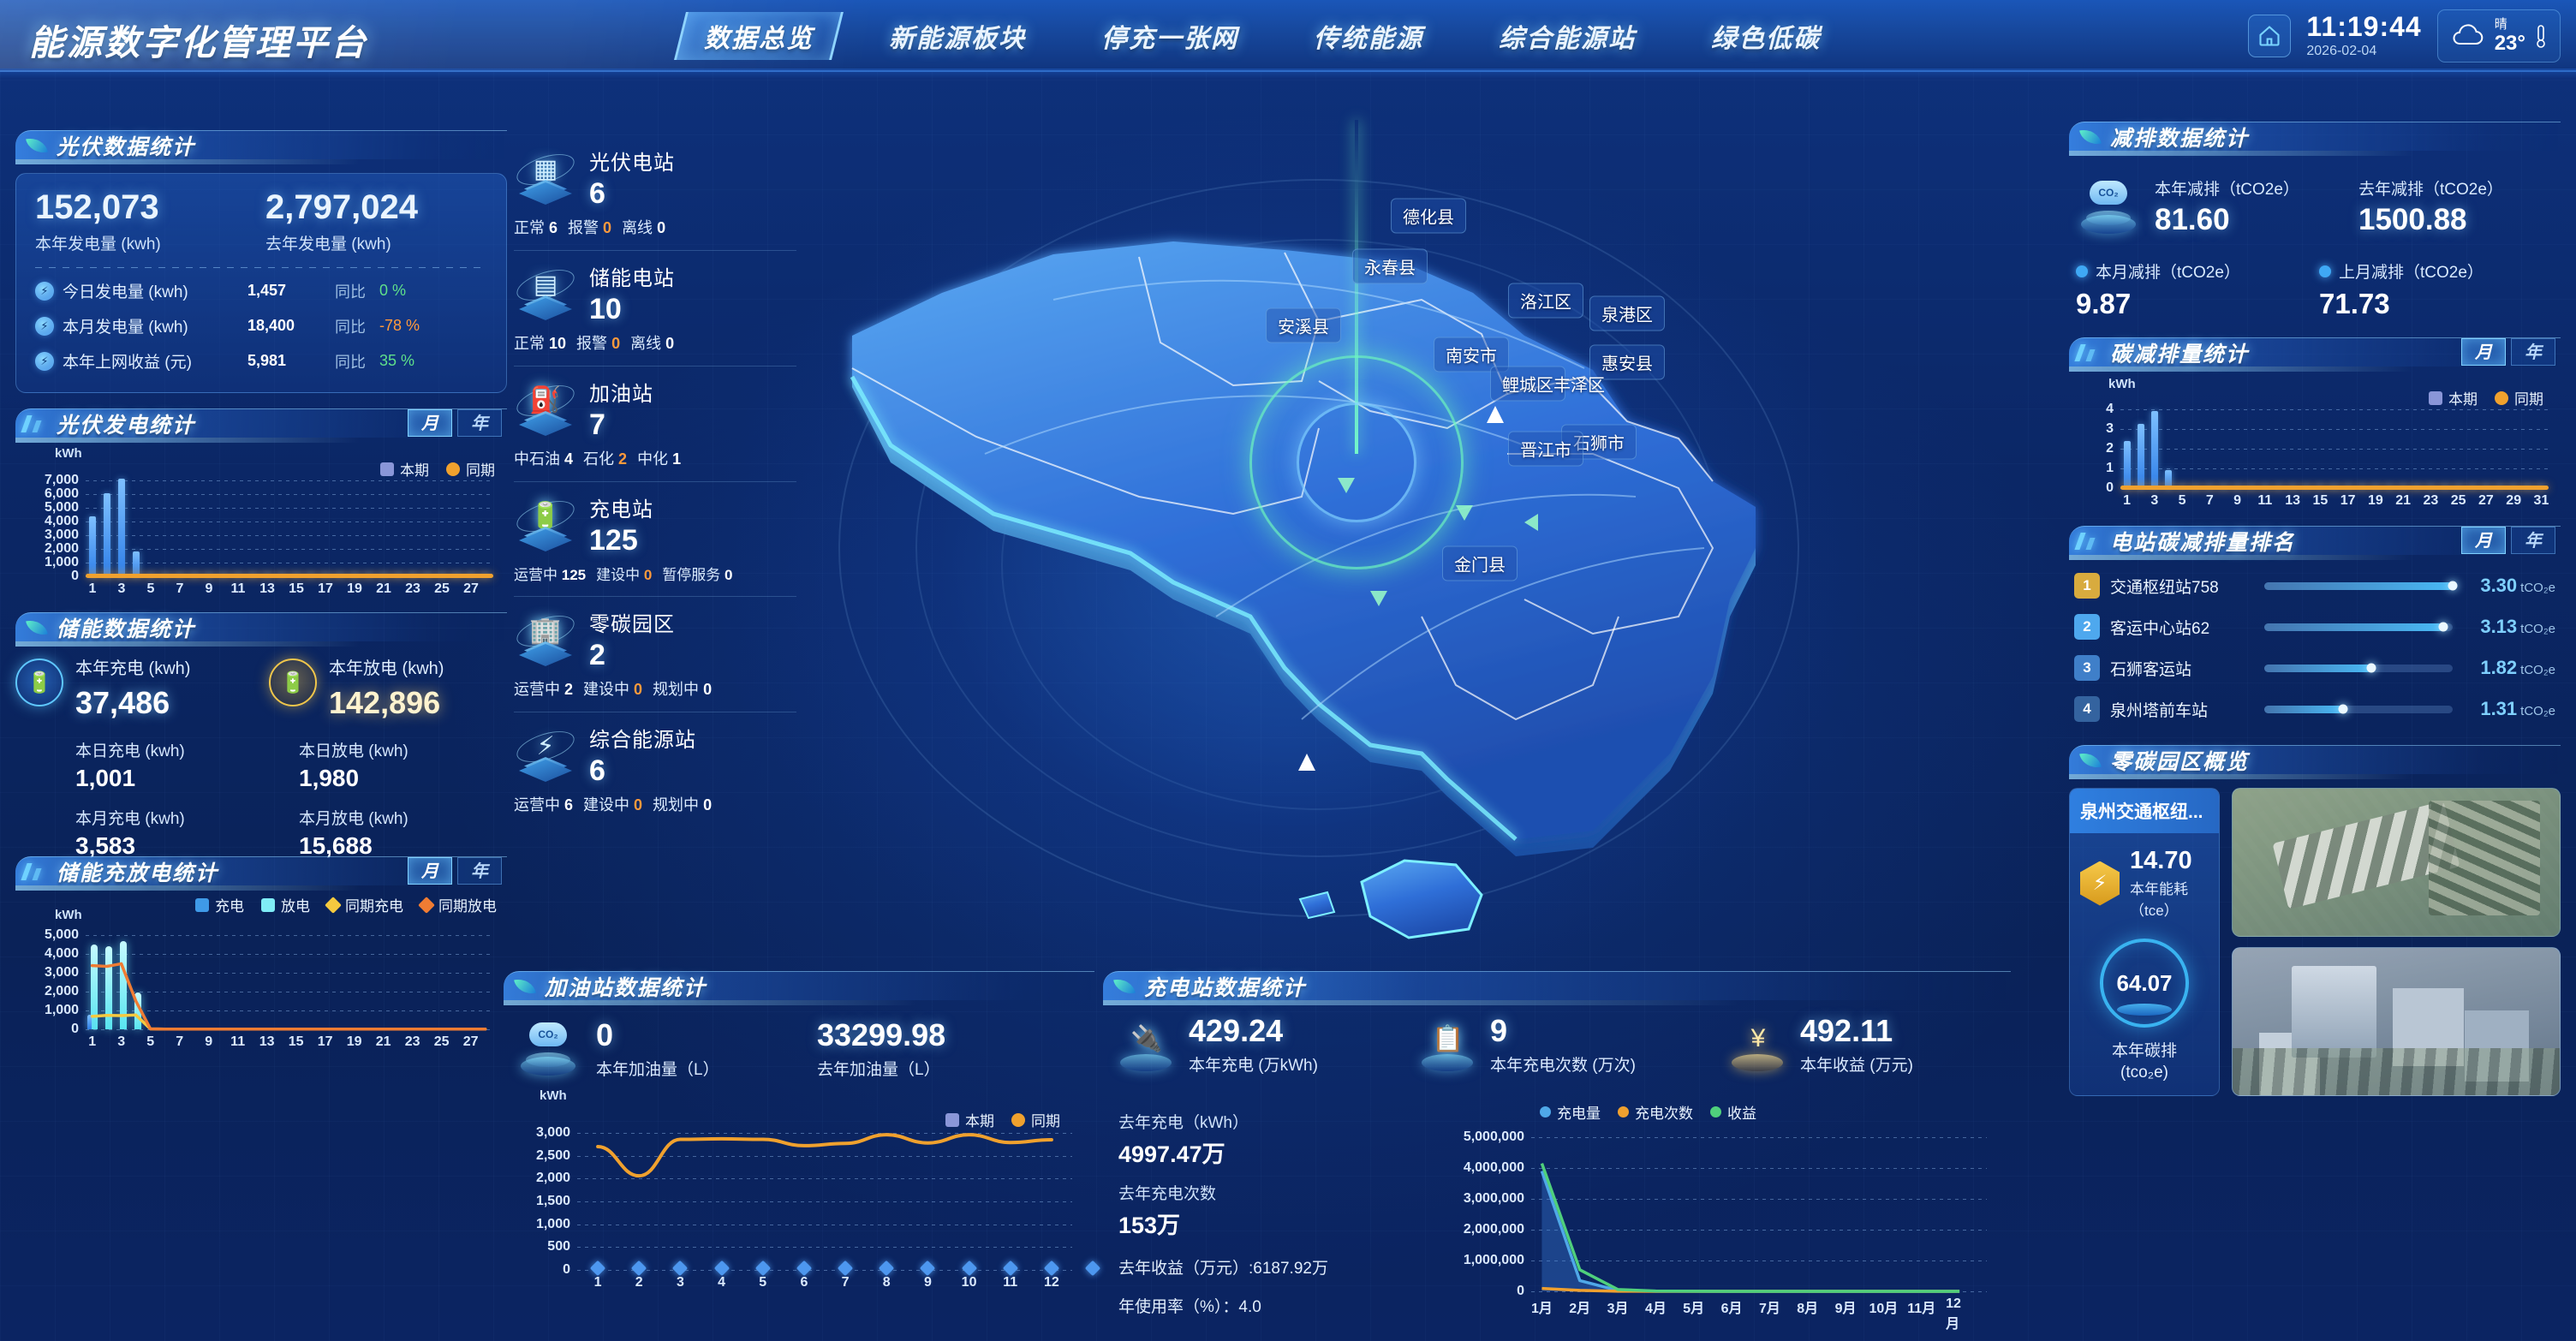 The width and height of the screenshot is (2576, 1341). I want to click on map-label-jinmen: 金门县, so click(1480, 563).